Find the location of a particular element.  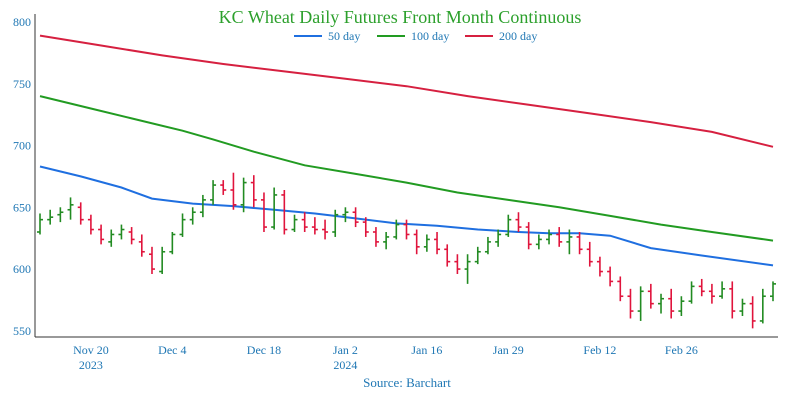

x-tick-label: Dec 18 is located at coordinates (264, 350).